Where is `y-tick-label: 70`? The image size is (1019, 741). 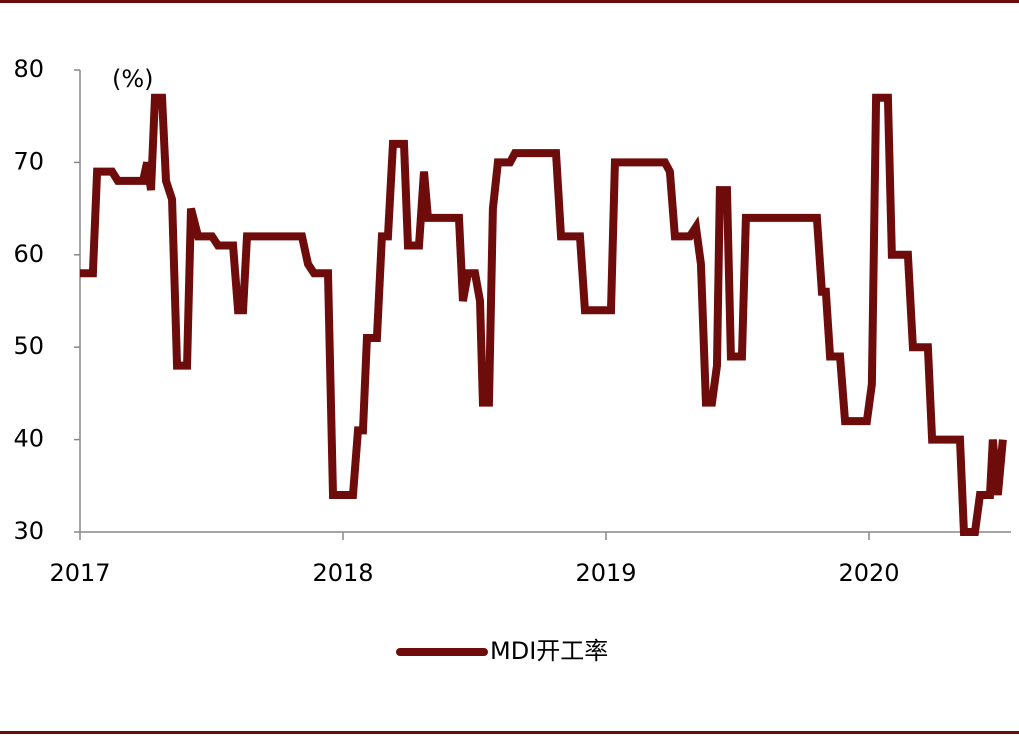
y-tick-label: 70 is located at coordinates (28, 161).